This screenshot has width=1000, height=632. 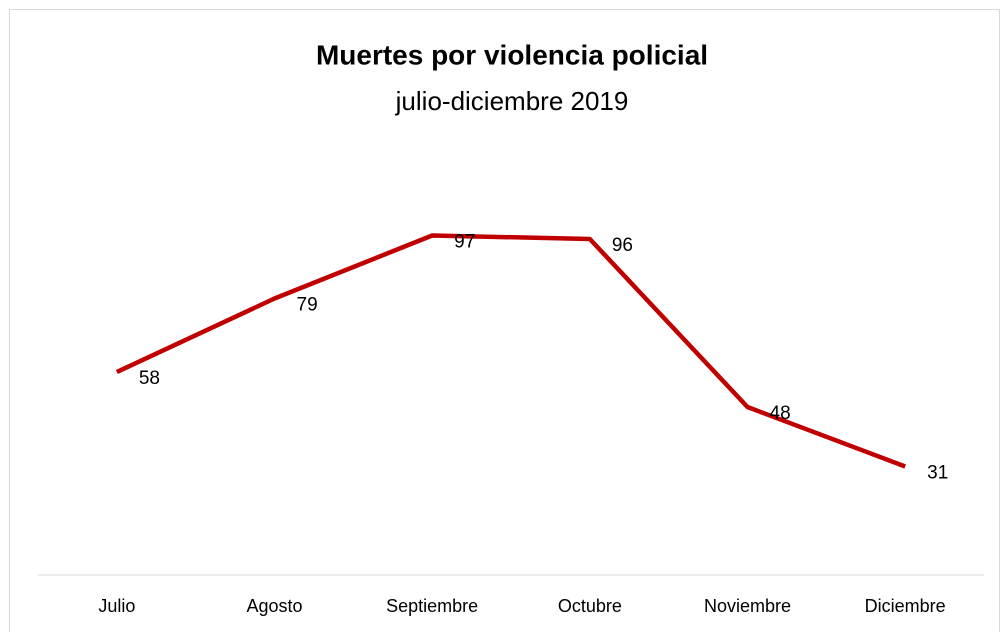 I want to click on data-label: 48, so click(x=780, y=413).